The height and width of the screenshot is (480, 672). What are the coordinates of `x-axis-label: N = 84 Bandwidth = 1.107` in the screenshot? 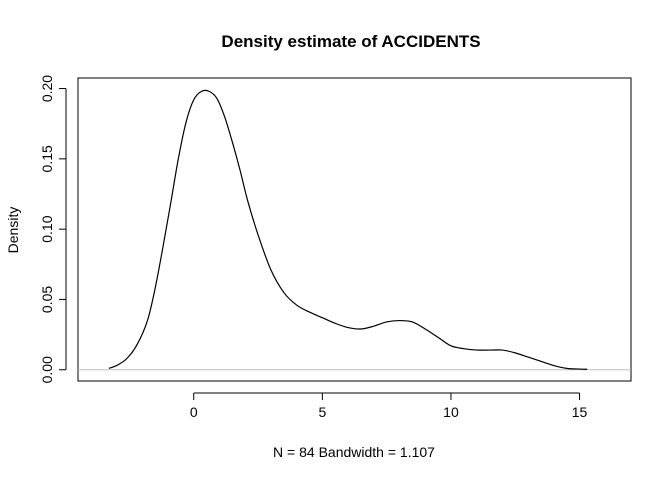 It's located at (354, 452).